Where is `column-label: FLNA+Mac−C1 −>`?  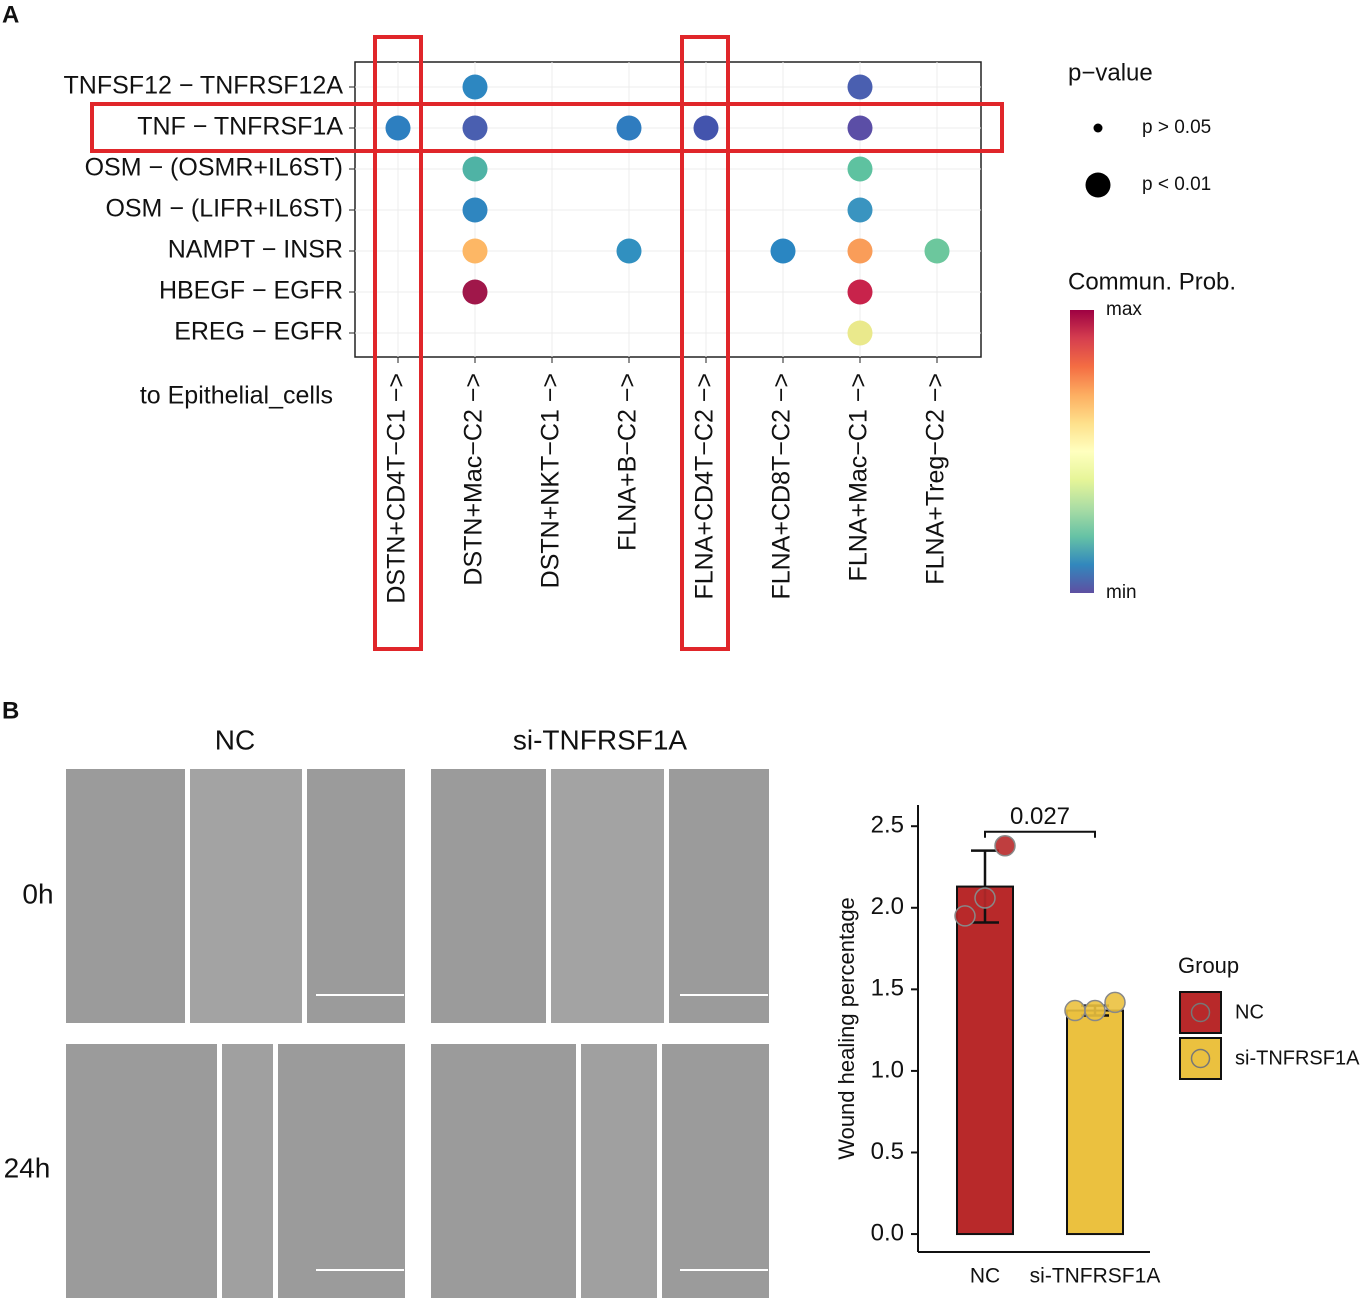
column-label: FLNA+Mac−C1 −> is located at coordinates (859, 477).